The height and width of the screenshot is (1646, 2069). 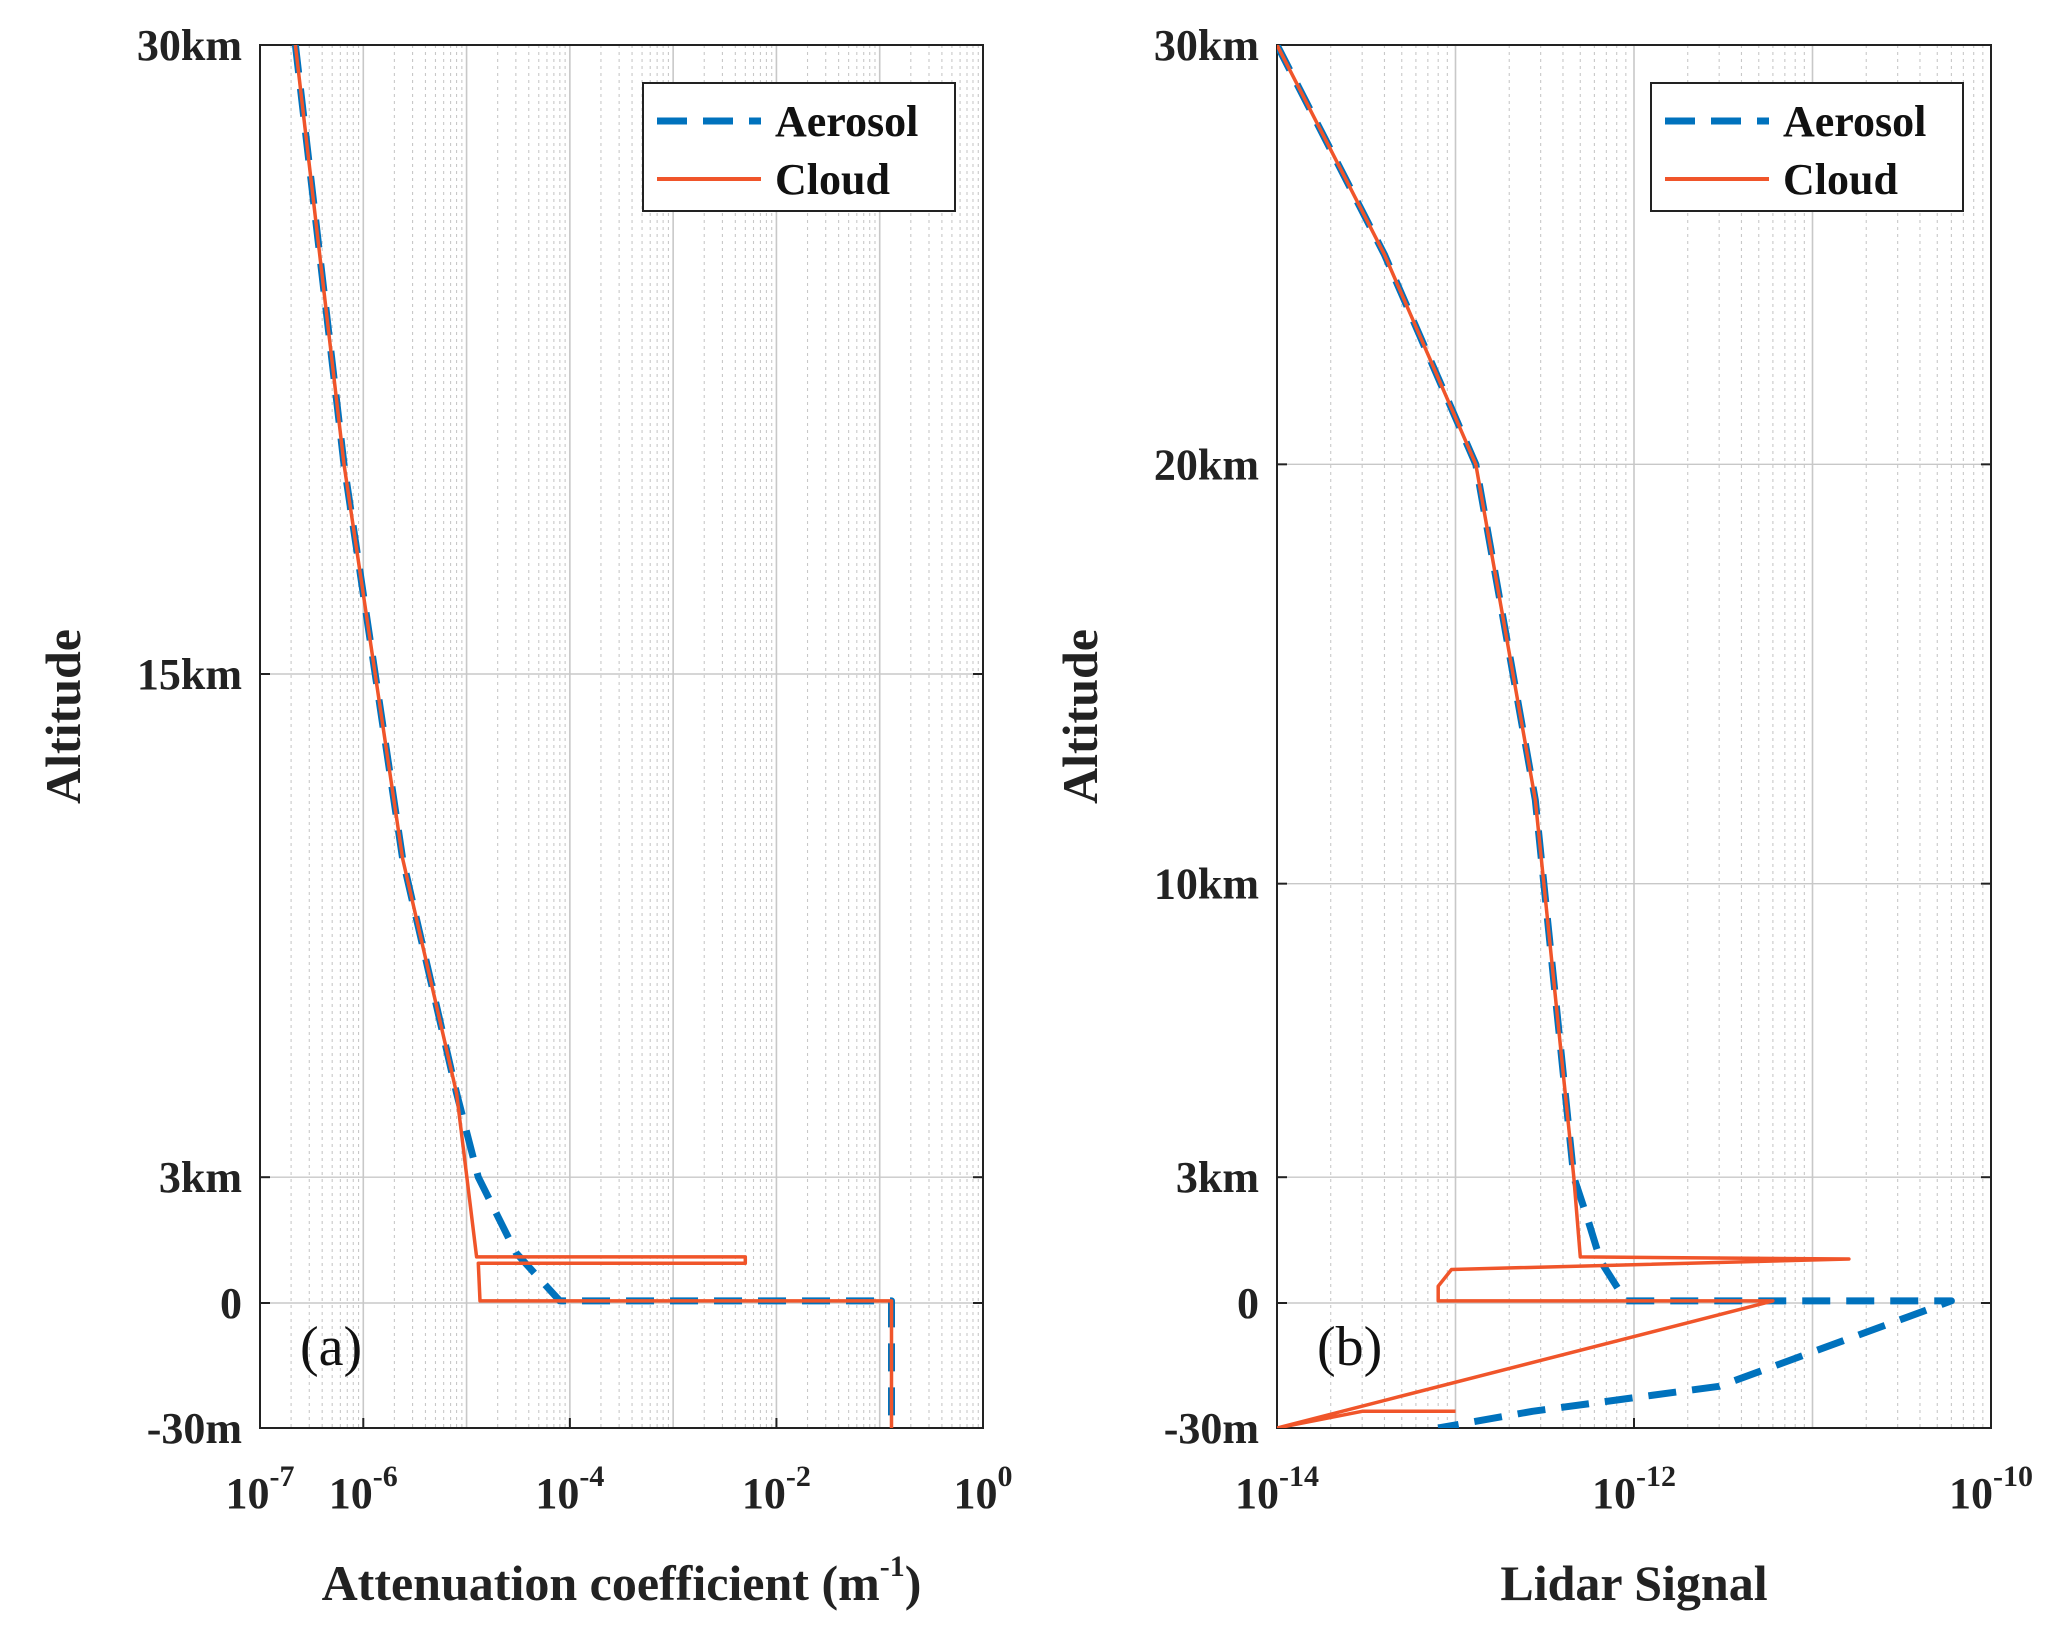 I want to click on x-axis-title-main: Attenuation coefficient (m, so click(x=601, y=1583).